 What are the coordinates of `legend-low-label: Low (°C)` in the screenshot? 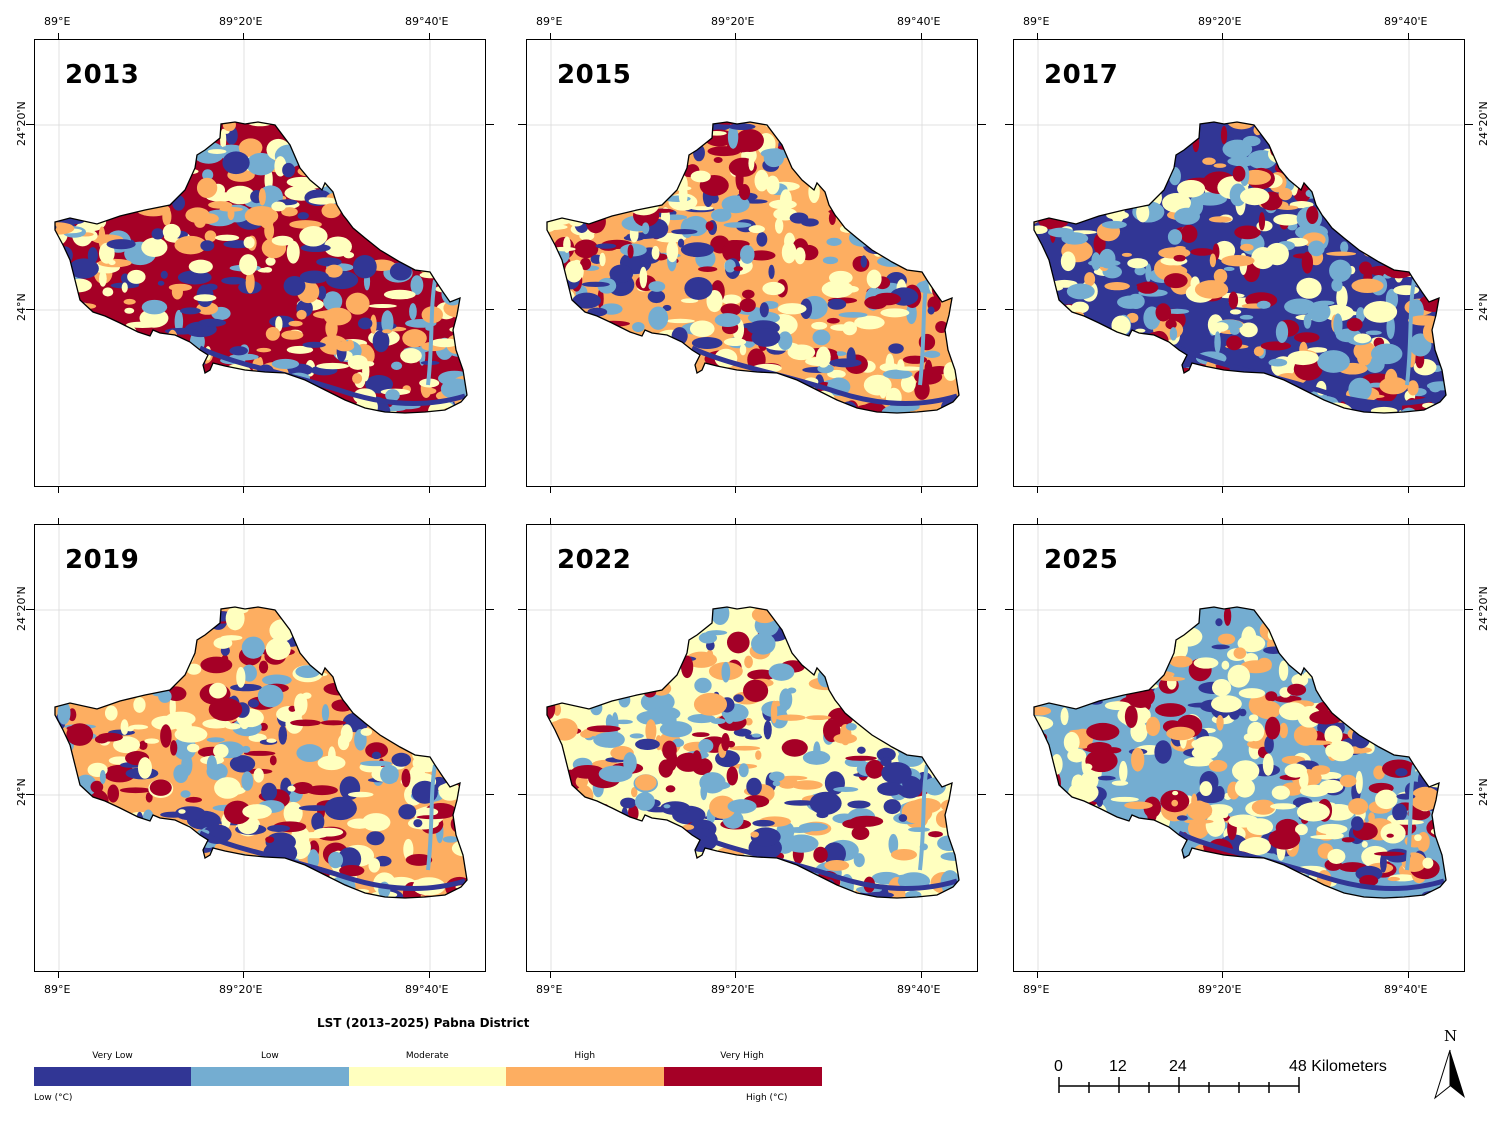 It's located at (53, 1098).